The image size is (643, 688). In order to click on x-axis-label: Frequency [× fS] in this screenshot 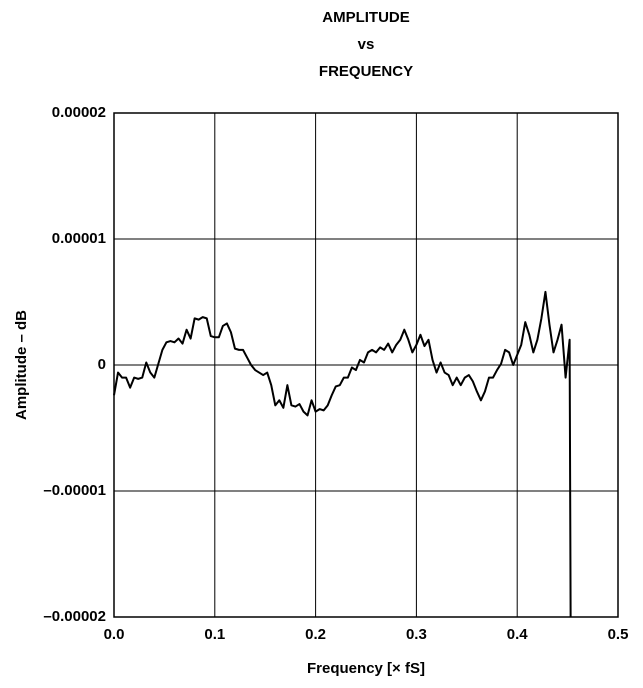, I will do `click(366, 668)`.